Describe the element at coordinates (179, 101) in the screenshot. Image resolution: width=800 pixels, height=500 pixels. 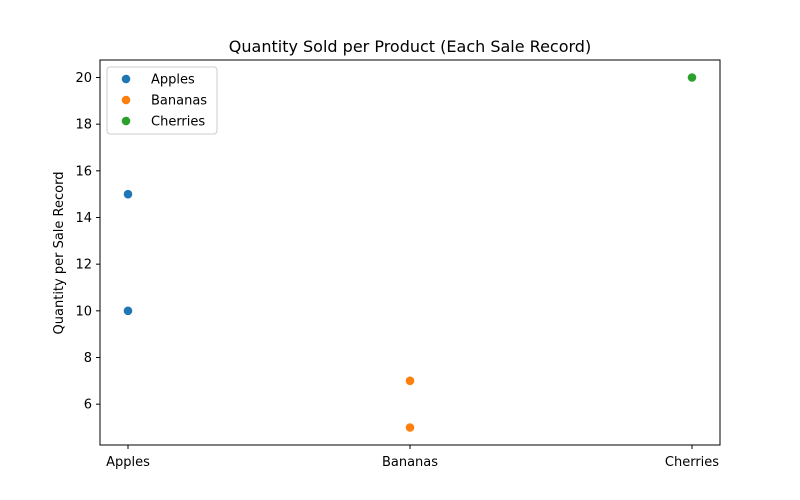
I see `legend-label: Bananas` at that location.